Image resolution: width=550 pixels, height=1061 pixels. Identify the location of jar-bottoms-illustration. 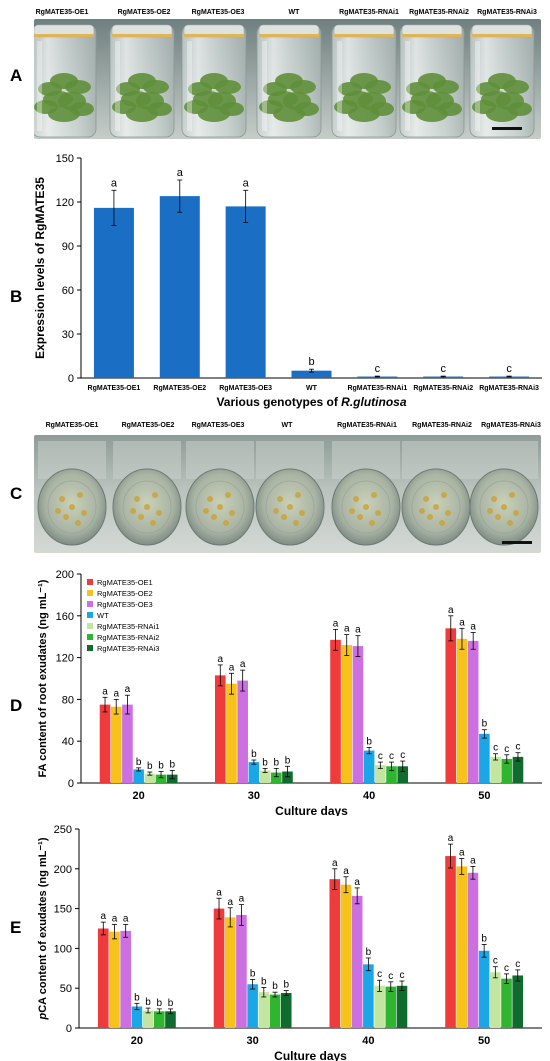
(287, 494).